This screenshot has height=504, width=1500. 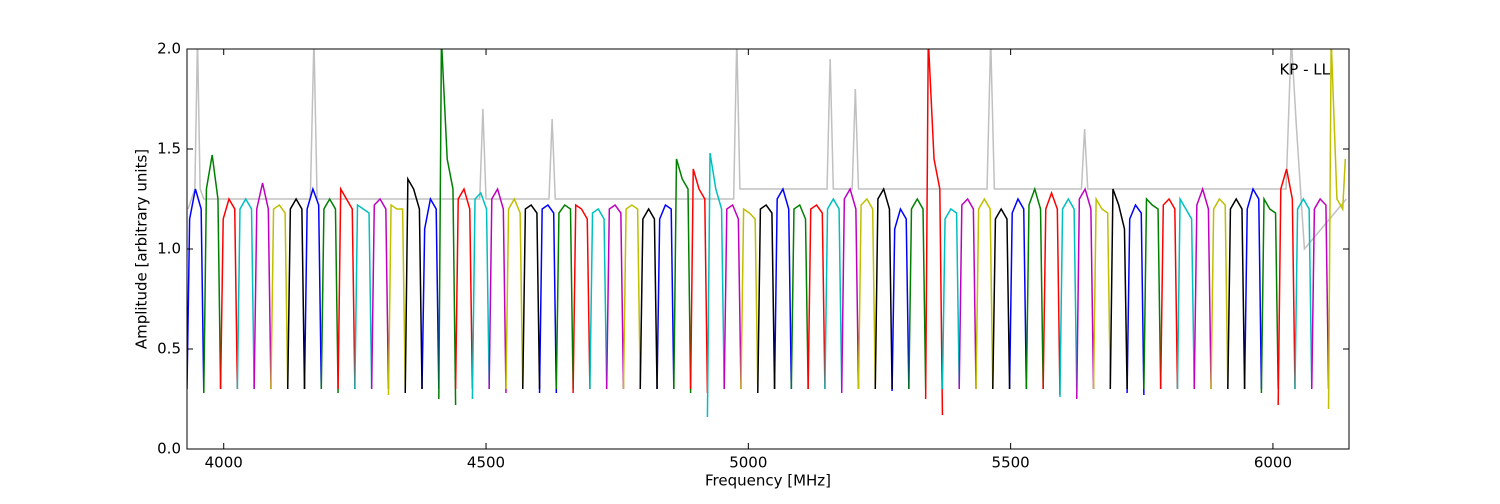 I want to click on x-tick-label: 4500, so click(x=486, y=463).